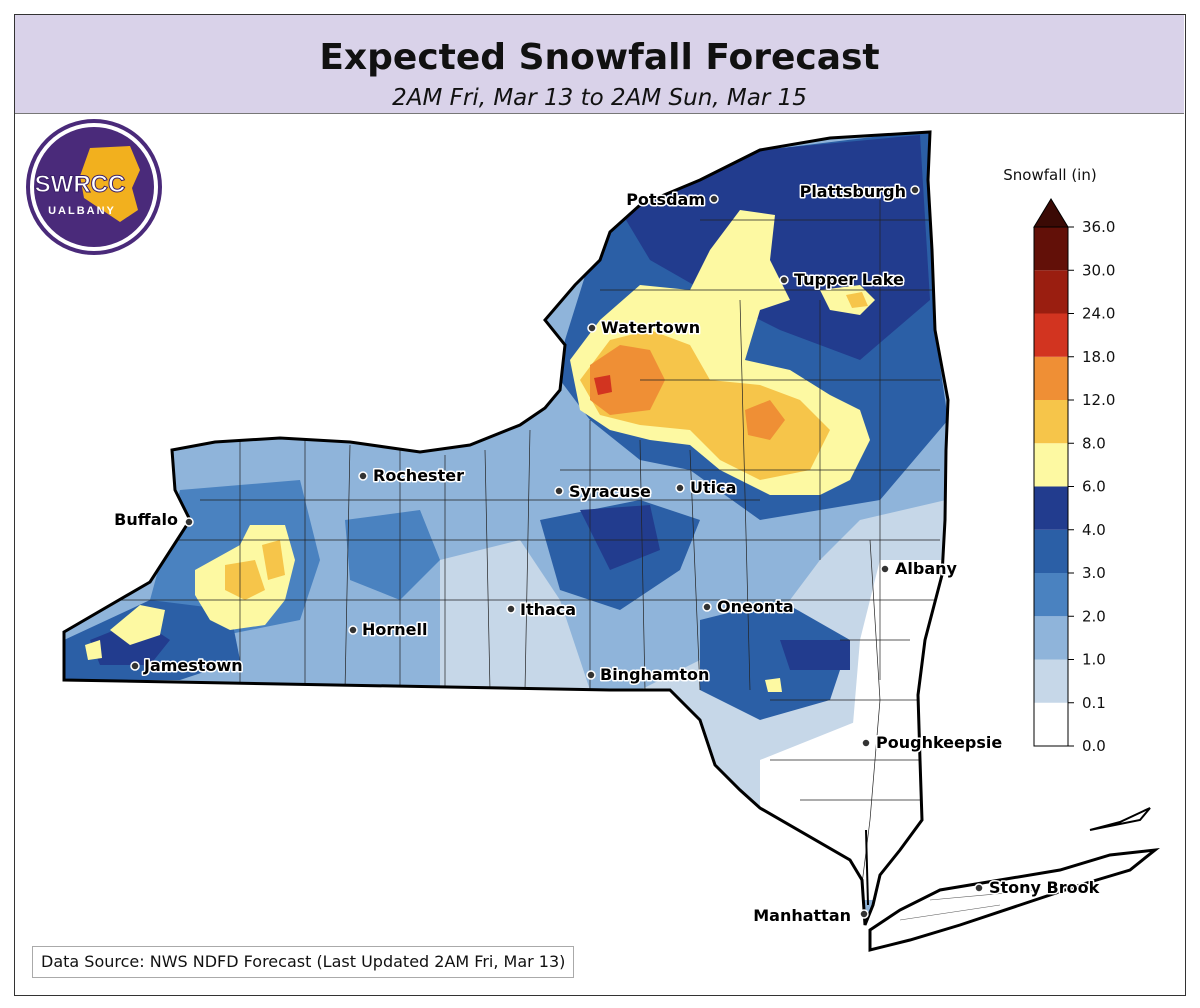  Describe the element at coordinates (926, 568) in the screenshot. I see `svg-text: Albany` at that location.